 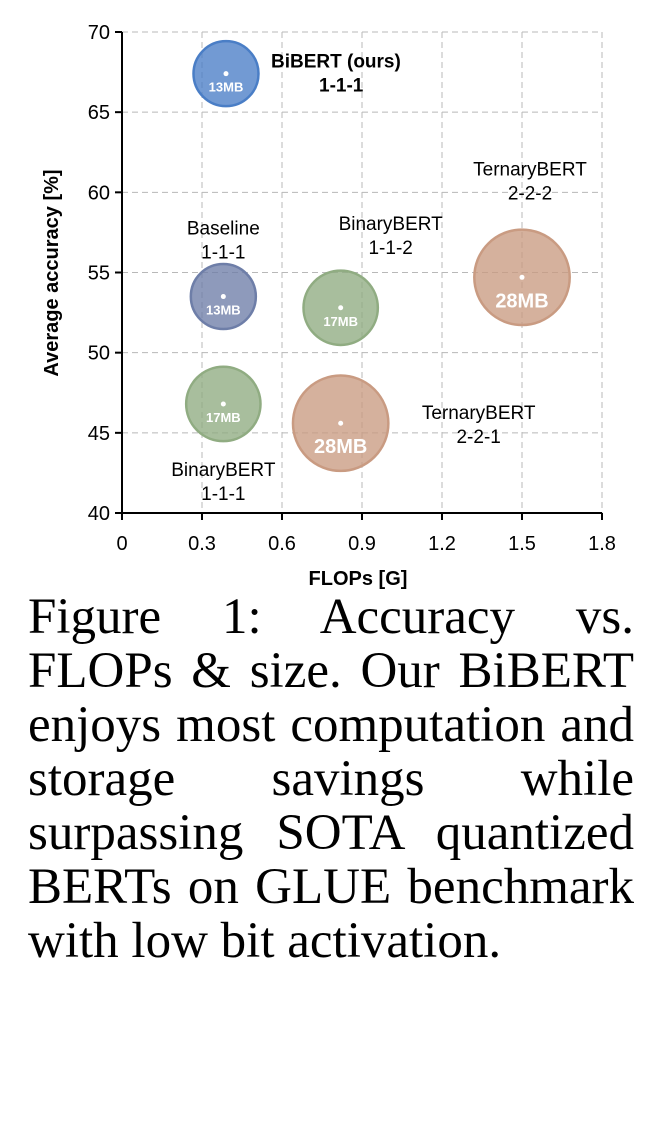 I want to click on y-axis-title: Average accuracy [%], so click(x=52, y=272).